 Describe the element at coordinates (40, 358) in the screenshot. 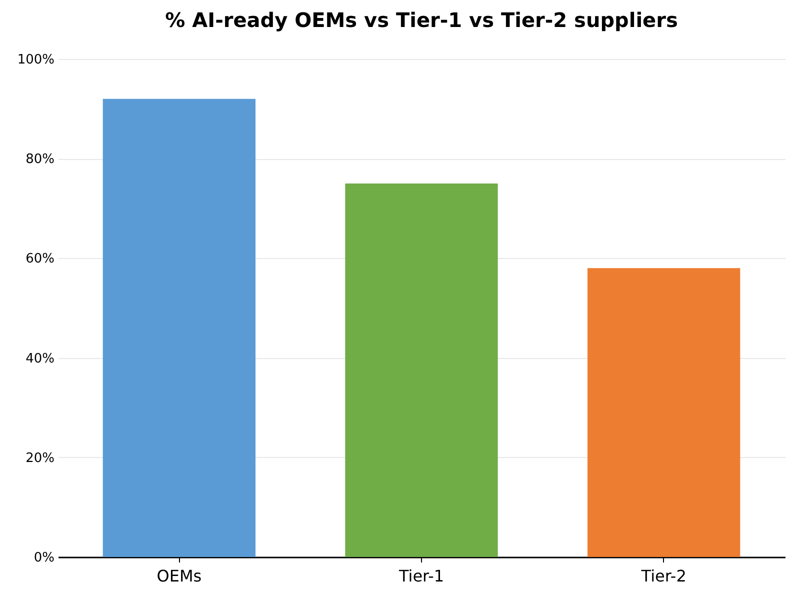

I see `y-tick-label: 40%` at that location.